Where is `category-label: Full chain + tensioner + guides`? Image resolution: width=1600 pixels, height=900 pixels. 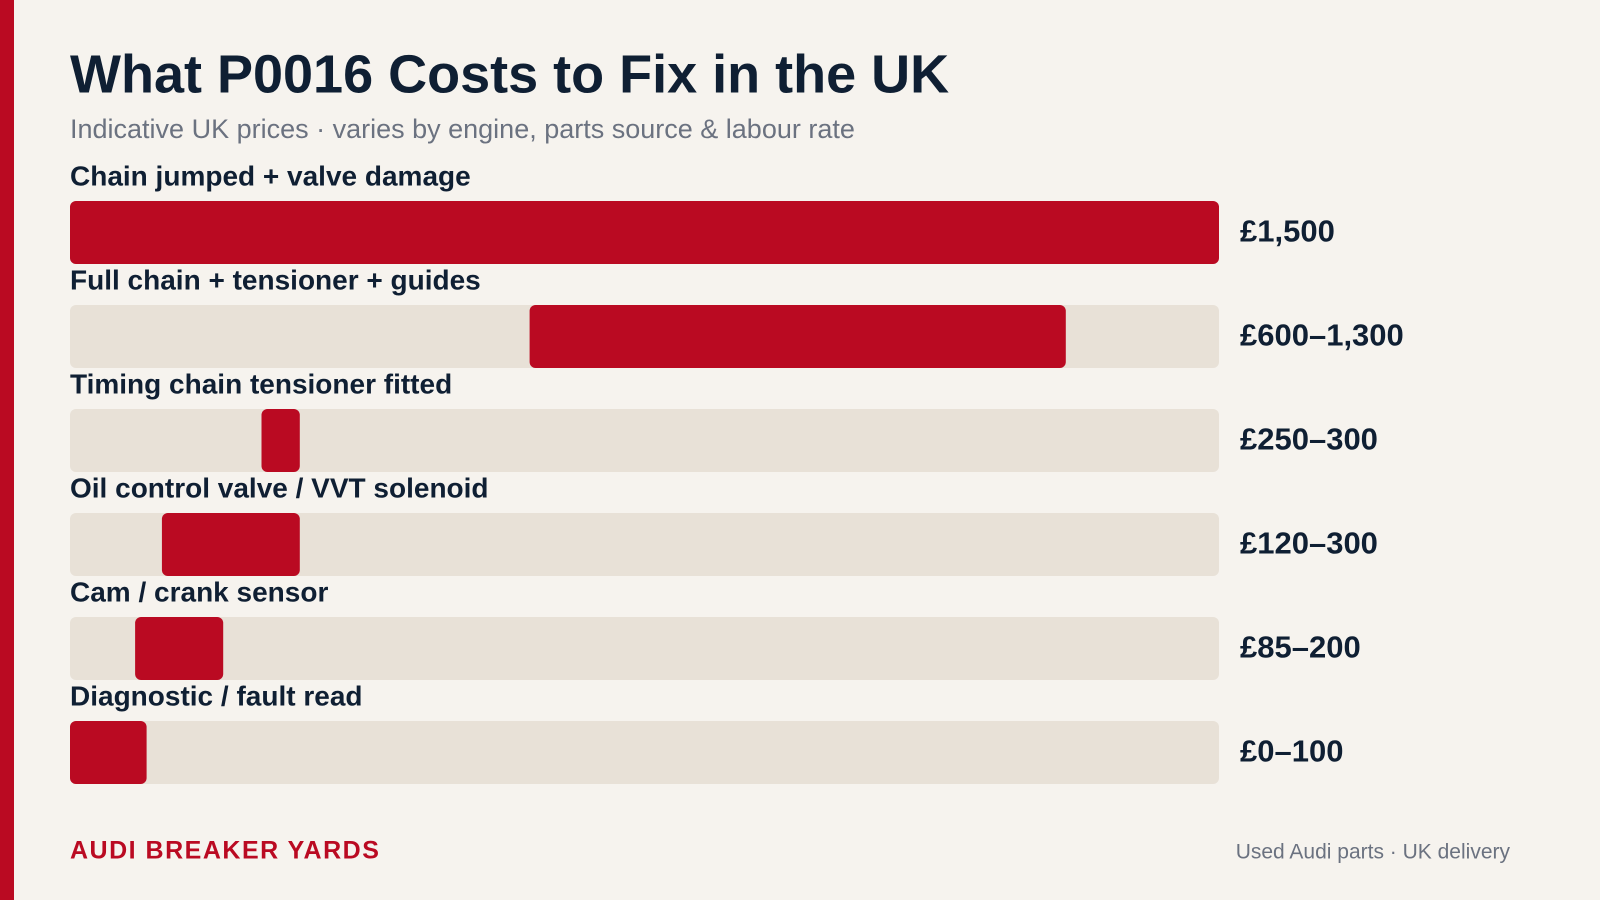
category-label: Full chain + tensioner + guides is located at coordinates (275, 279).